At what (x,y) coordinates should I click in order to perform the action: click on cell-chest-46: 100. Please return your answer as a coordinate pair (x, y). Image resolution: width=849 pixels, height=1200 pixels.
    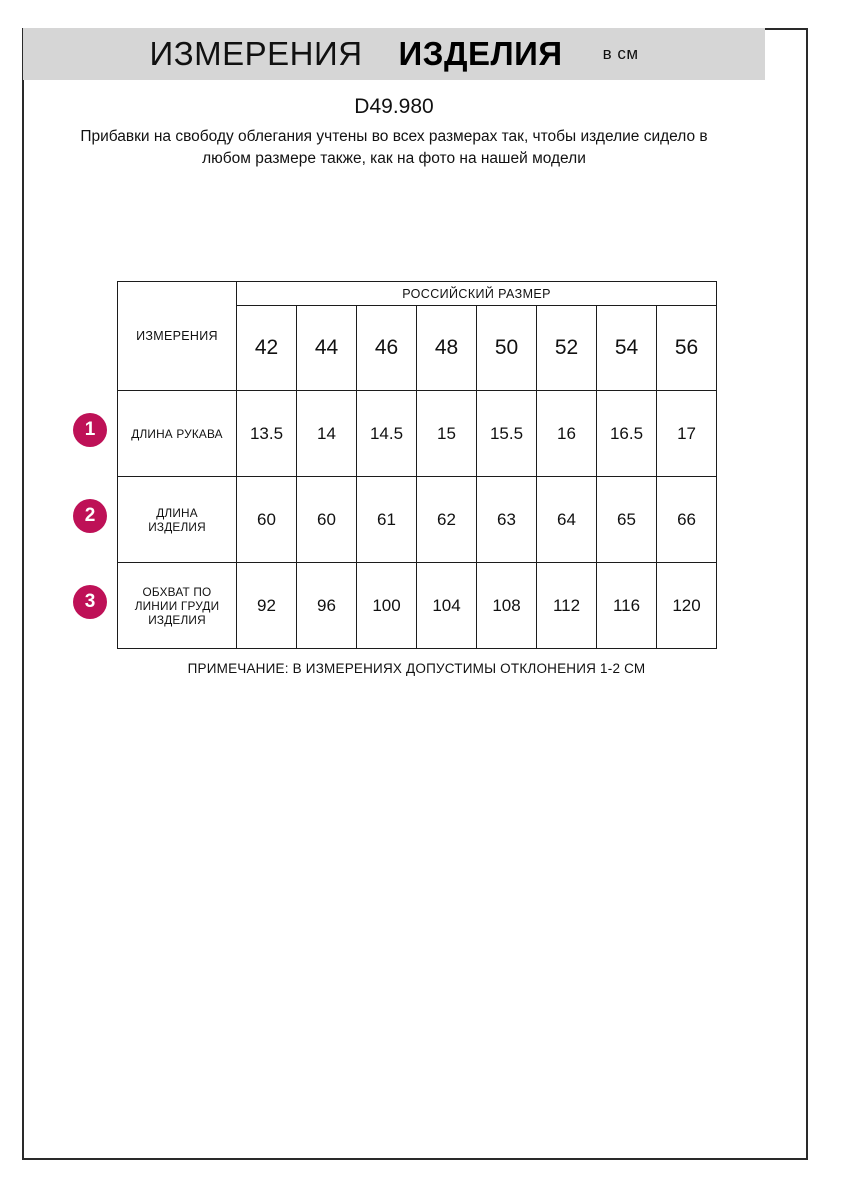
    Looking at the image, I should click on (386, 605).